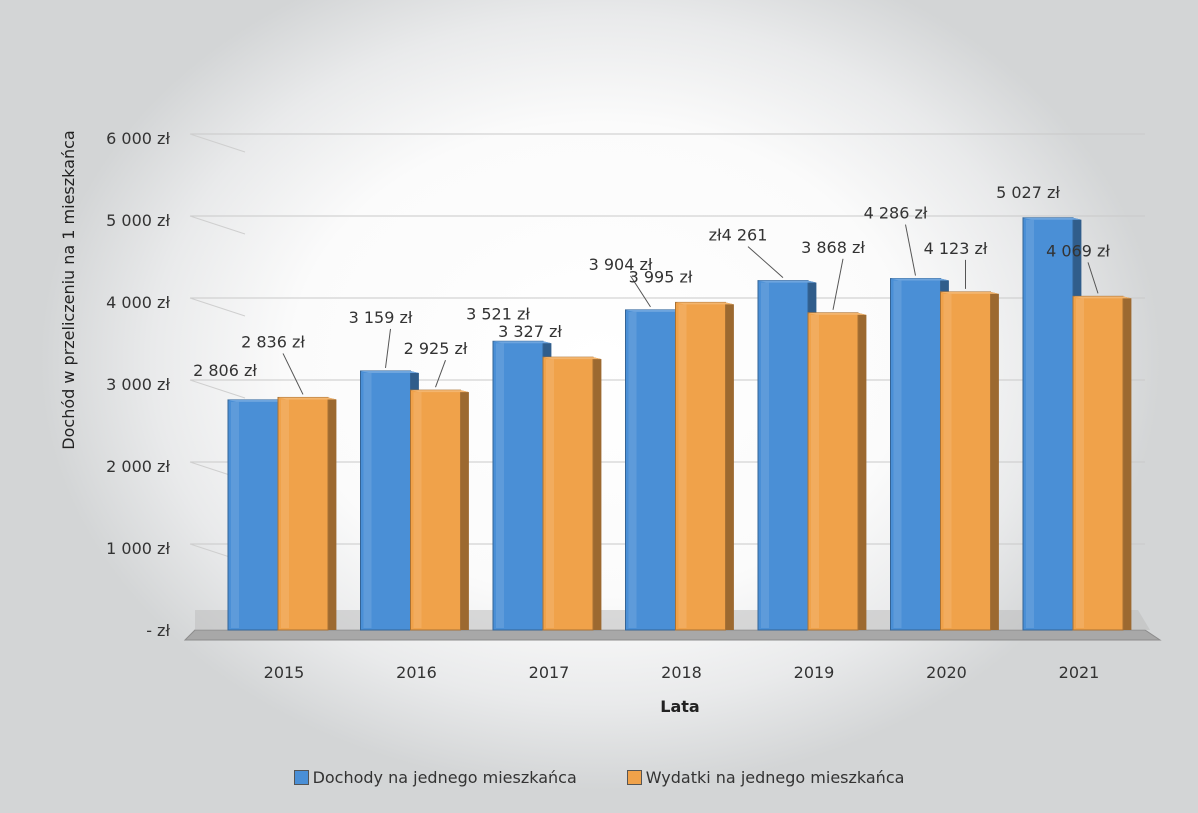 This screenshot has width=1198, height=813. What do you see at coordinates (634, 777) in the screenshot?
I see `legend-swatch-wydatki` at bounding box center [634, 777].